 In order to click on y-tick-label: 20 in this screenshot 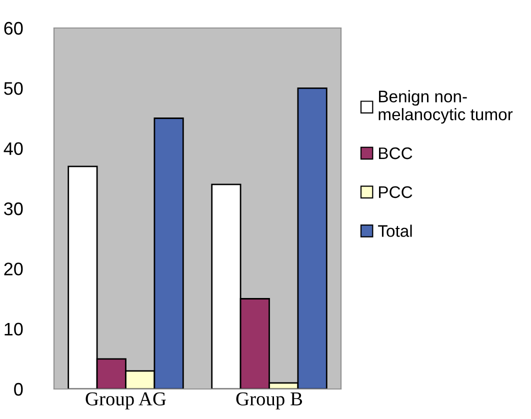, I will do `click(13, 269)`.